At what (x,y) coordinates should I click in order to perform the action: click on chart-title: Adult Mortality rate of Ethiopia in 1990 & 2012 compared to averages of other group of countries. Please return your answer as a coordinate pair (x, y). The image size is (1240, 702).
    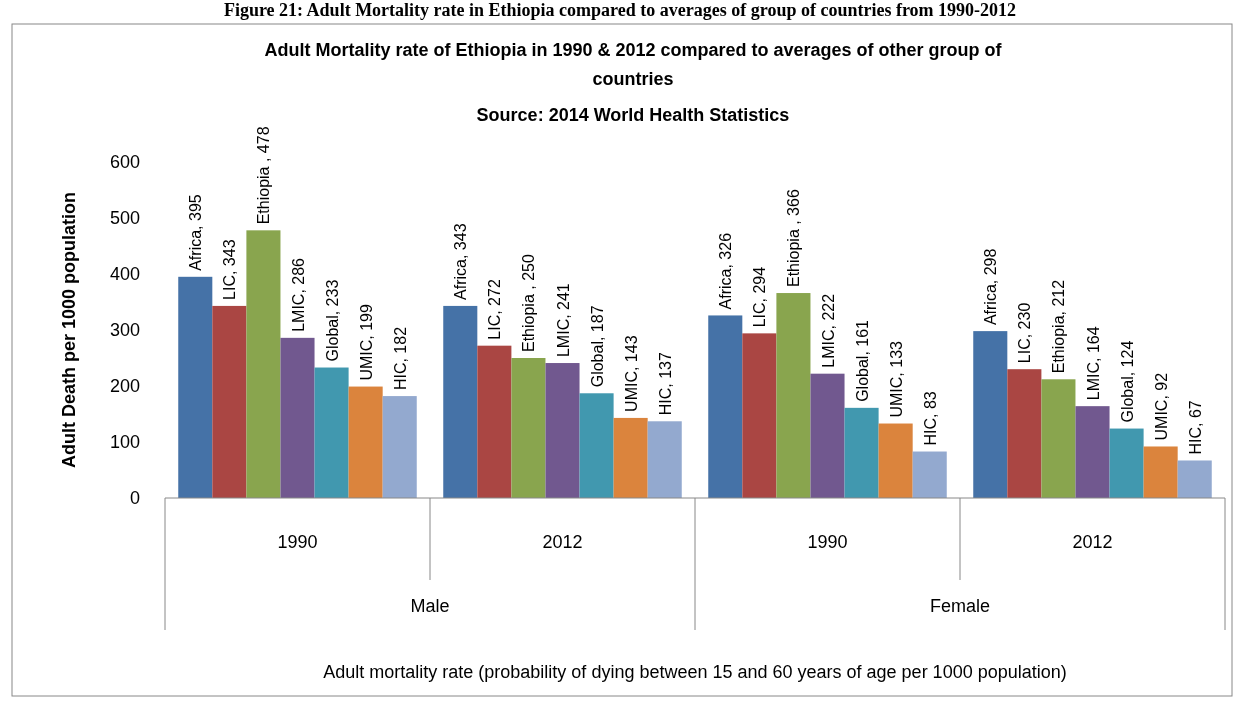
    Looking at the image, I should click on (633, 64).